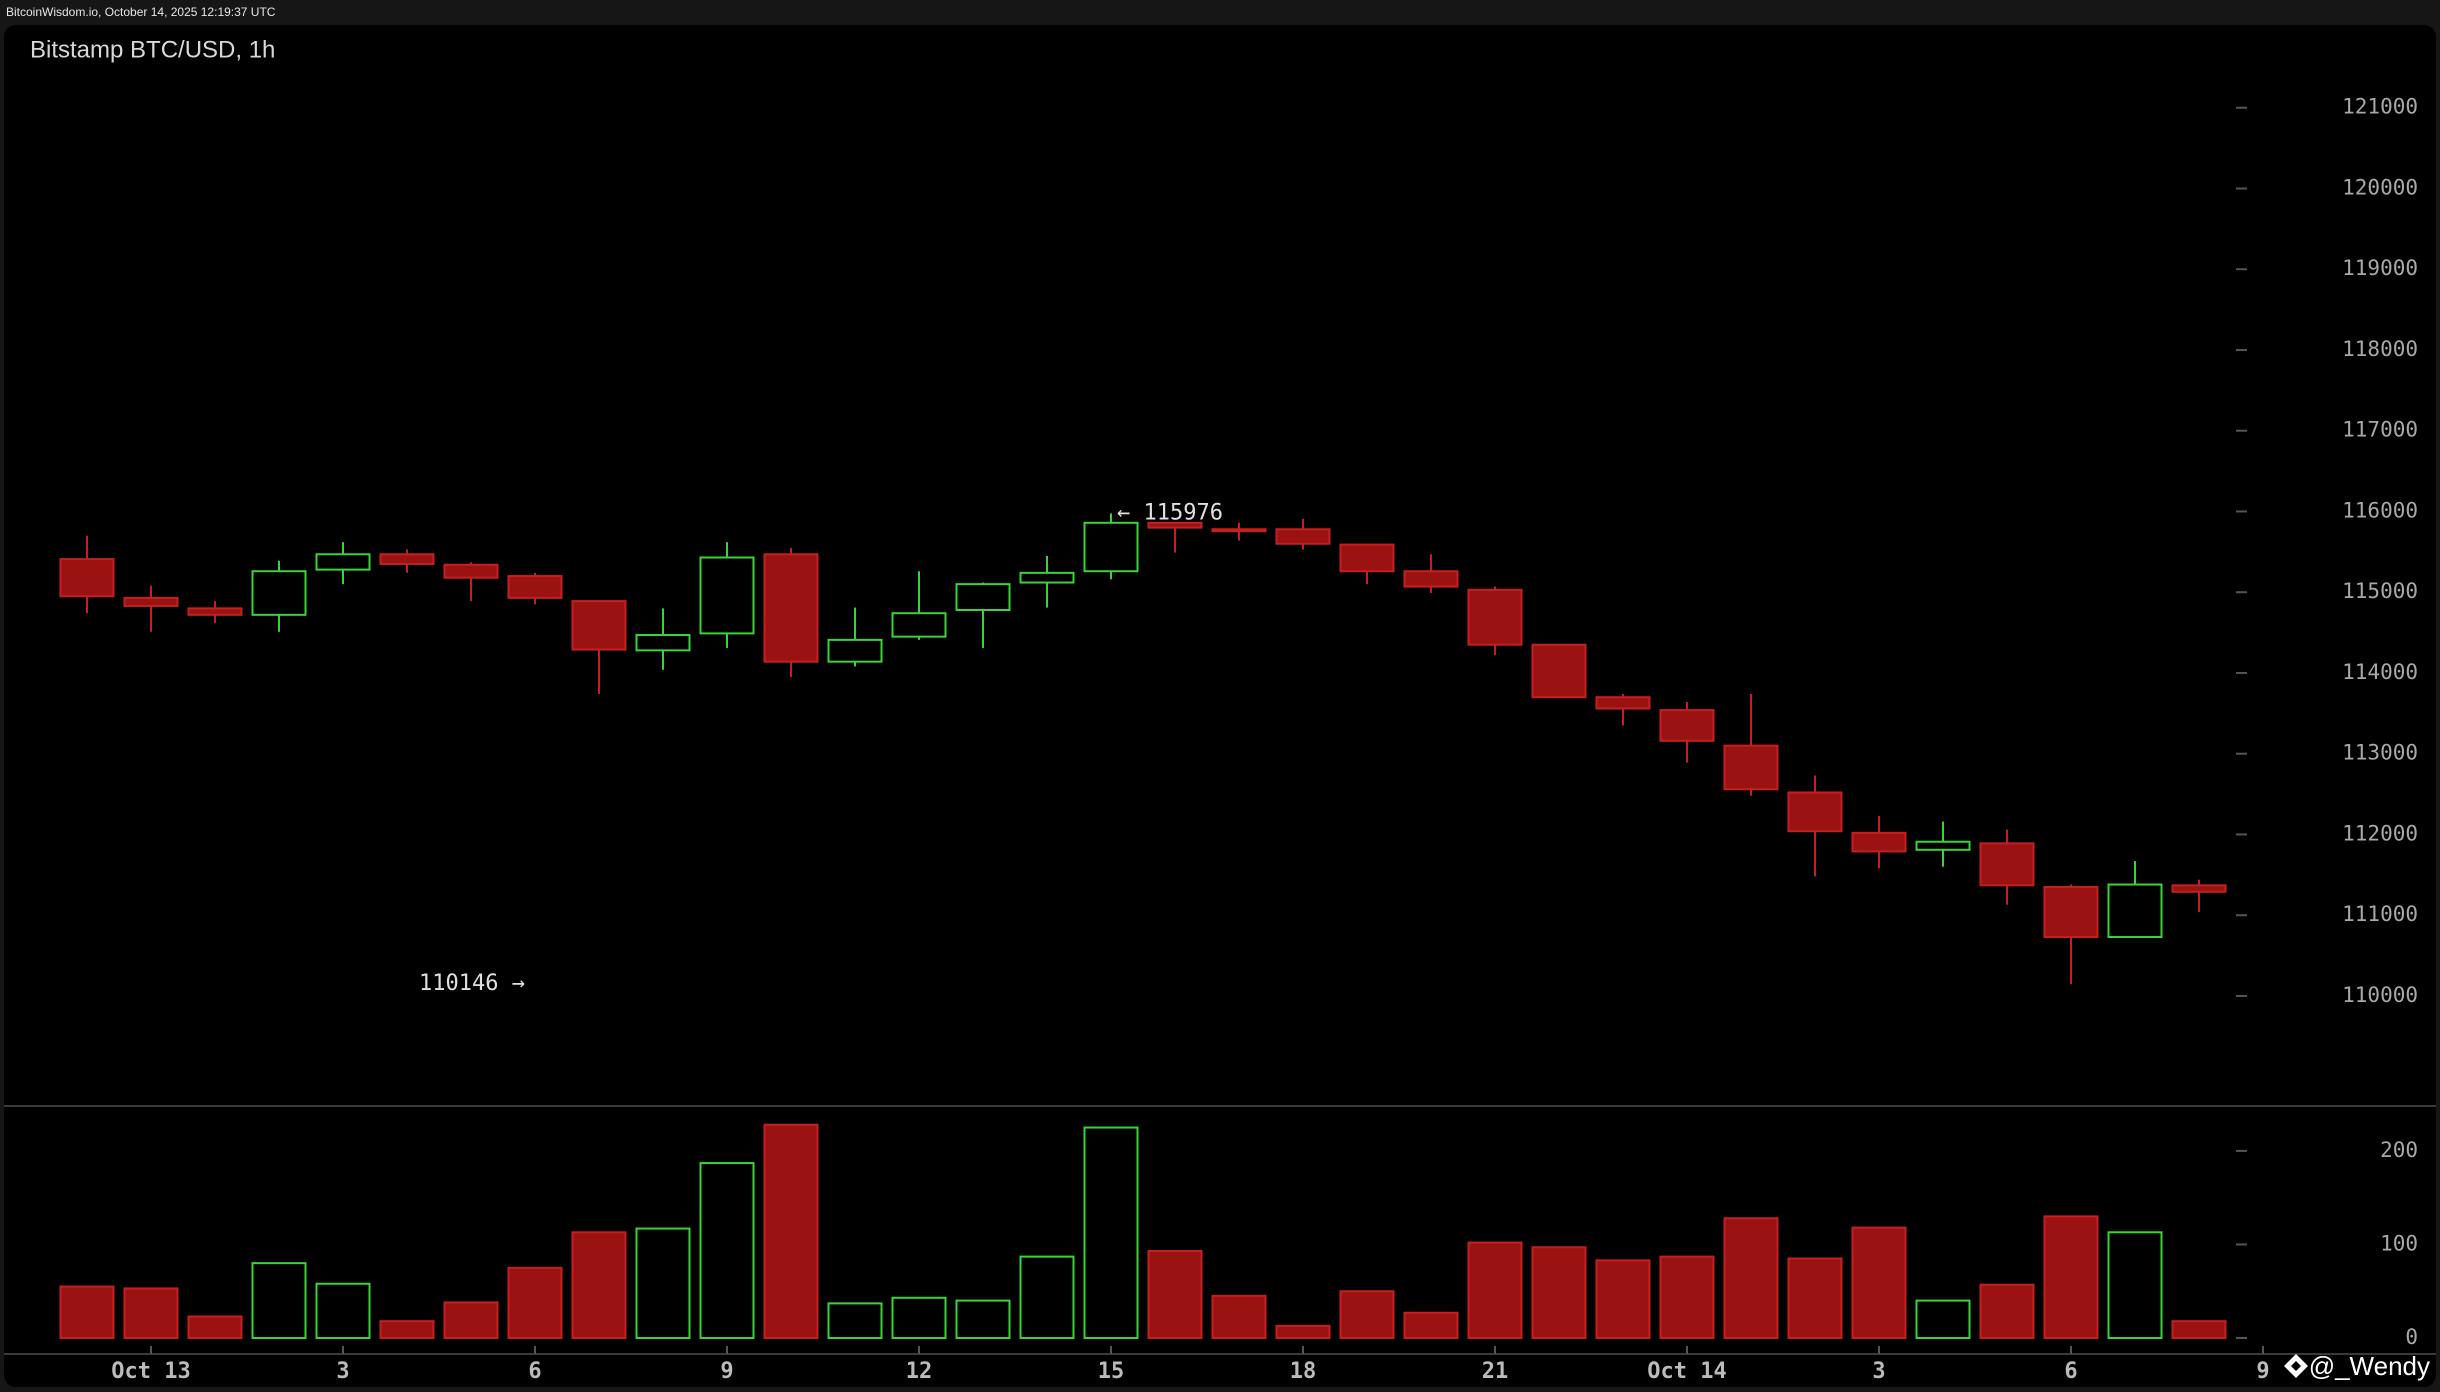 Image resolution: width=2440 pixels, height=1392 pixels. What do you see at coordinates (2380, 187) in the screenshot?
I see `y-tick-label: 120000` at bounding box center [2380, 187].